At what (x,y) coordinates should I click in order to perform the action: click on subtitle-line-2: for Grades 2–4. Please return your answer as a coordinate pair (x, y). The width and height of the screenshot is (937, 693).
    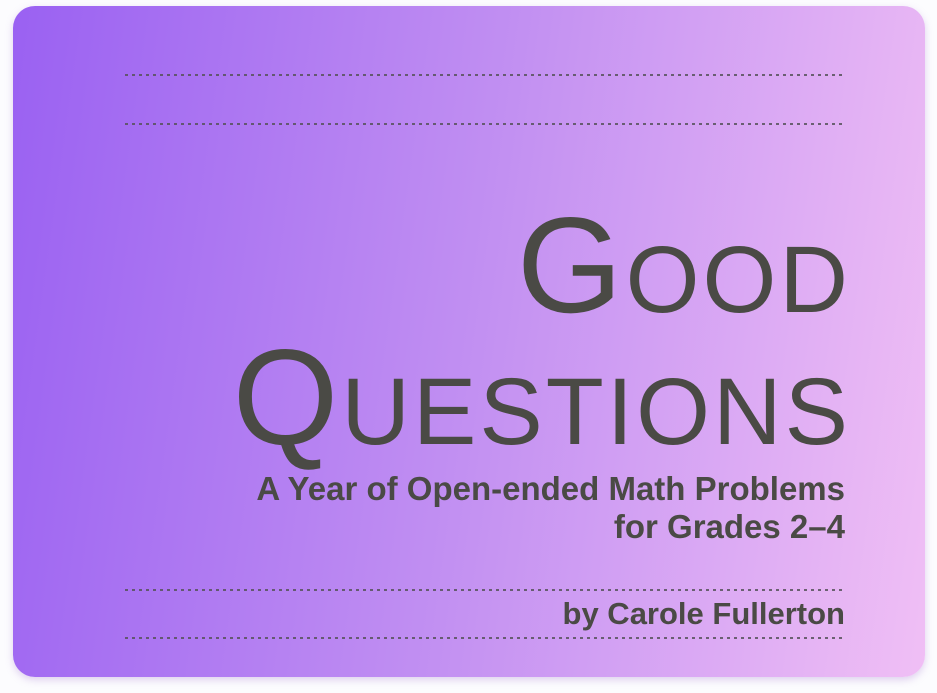
    Looking at the image, I should click on (729, 526).